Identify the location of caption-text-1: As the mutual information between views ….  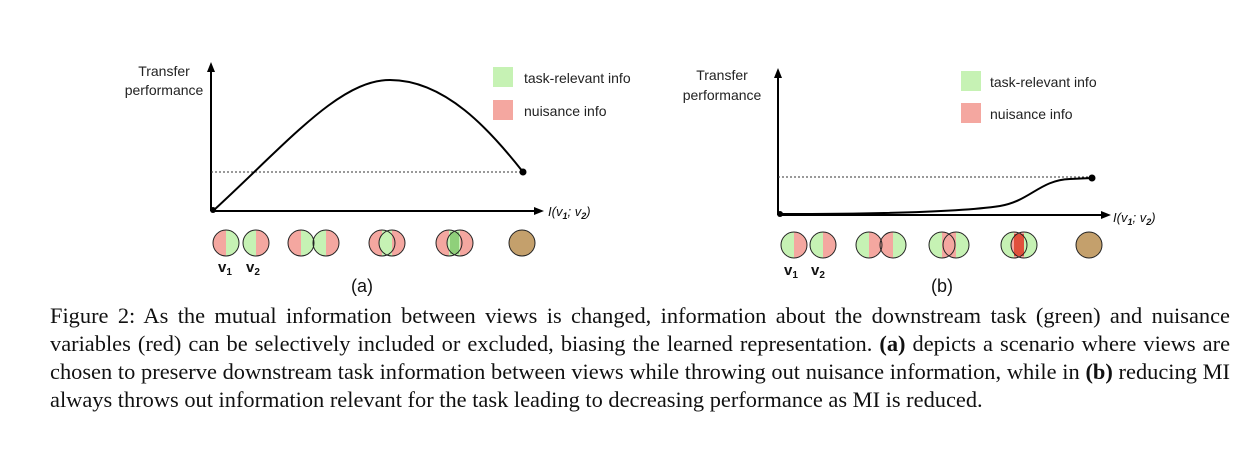
(640, 329).